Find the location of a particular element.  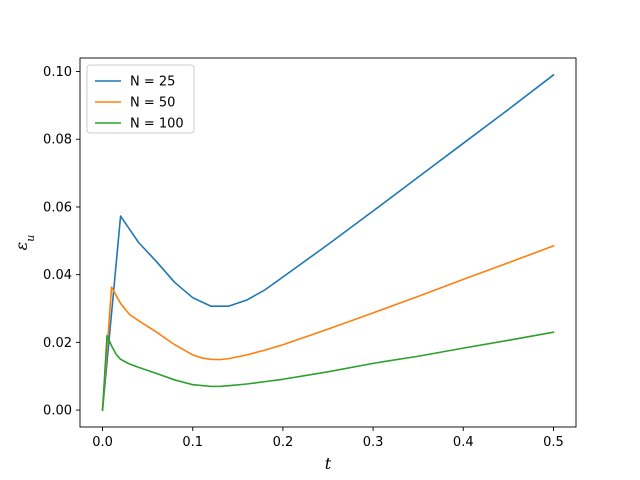

legend-entry: N = 25 is located at coordinates (152, 82).